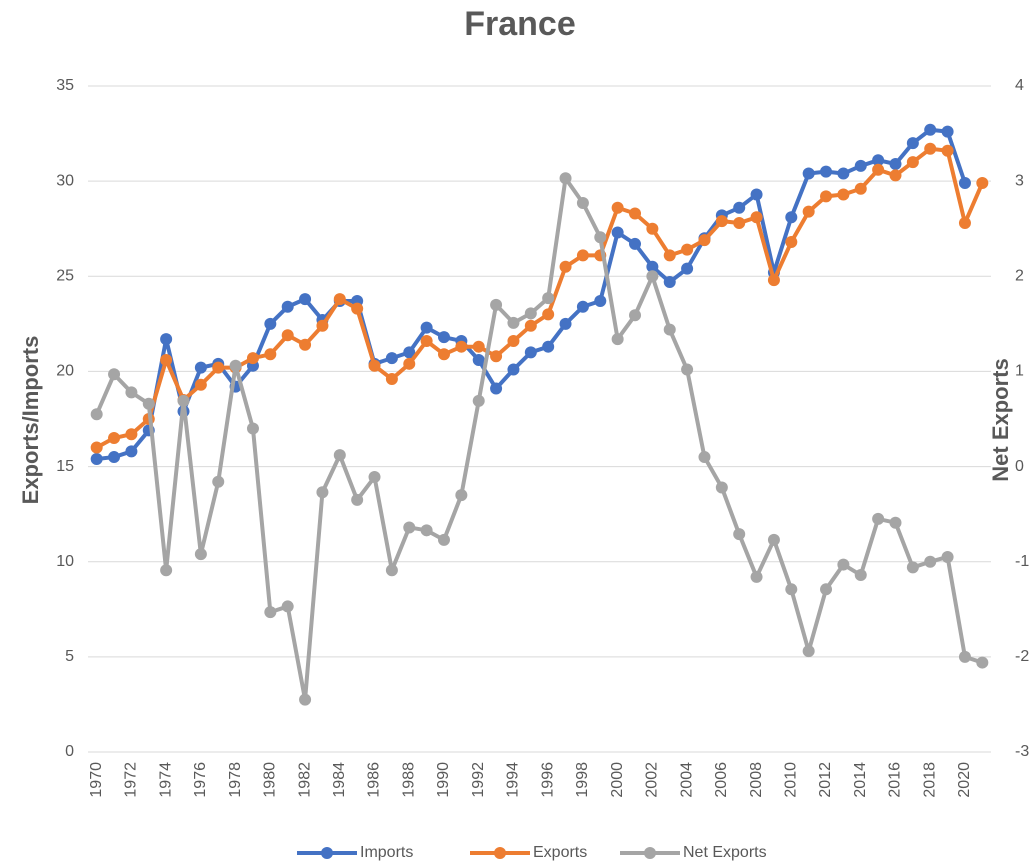 The image size is (1033, 866). What do you see at coordinates (165, 780) in the screenshot?
I see `x-tick-label: 1974` at bounding box center [165, 780].